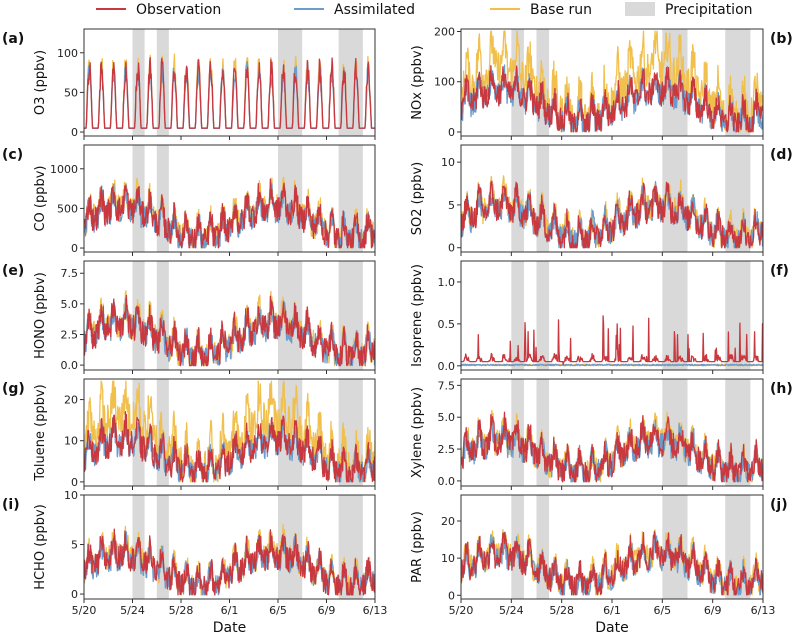 Image resolution: width=800 pixels, height=635 pixels. I want to click on y-axis-label: CO (ppbv), so click(40, 198).